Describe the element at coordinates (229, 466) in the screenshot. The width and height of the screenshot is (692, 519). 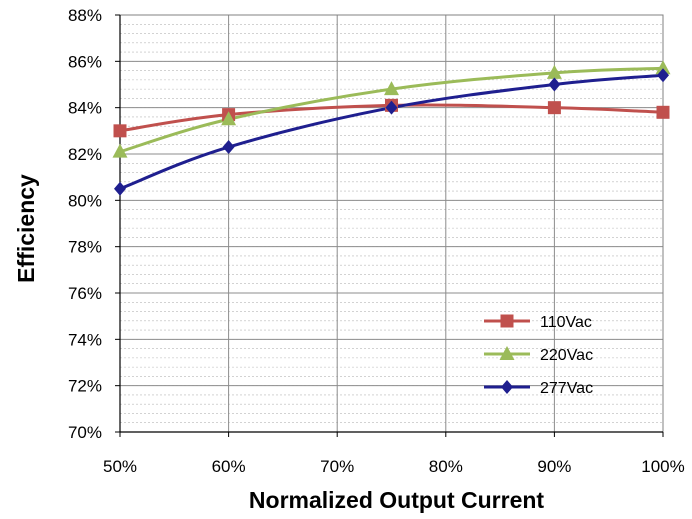
I see `x-tick-label: 60%` at that location.